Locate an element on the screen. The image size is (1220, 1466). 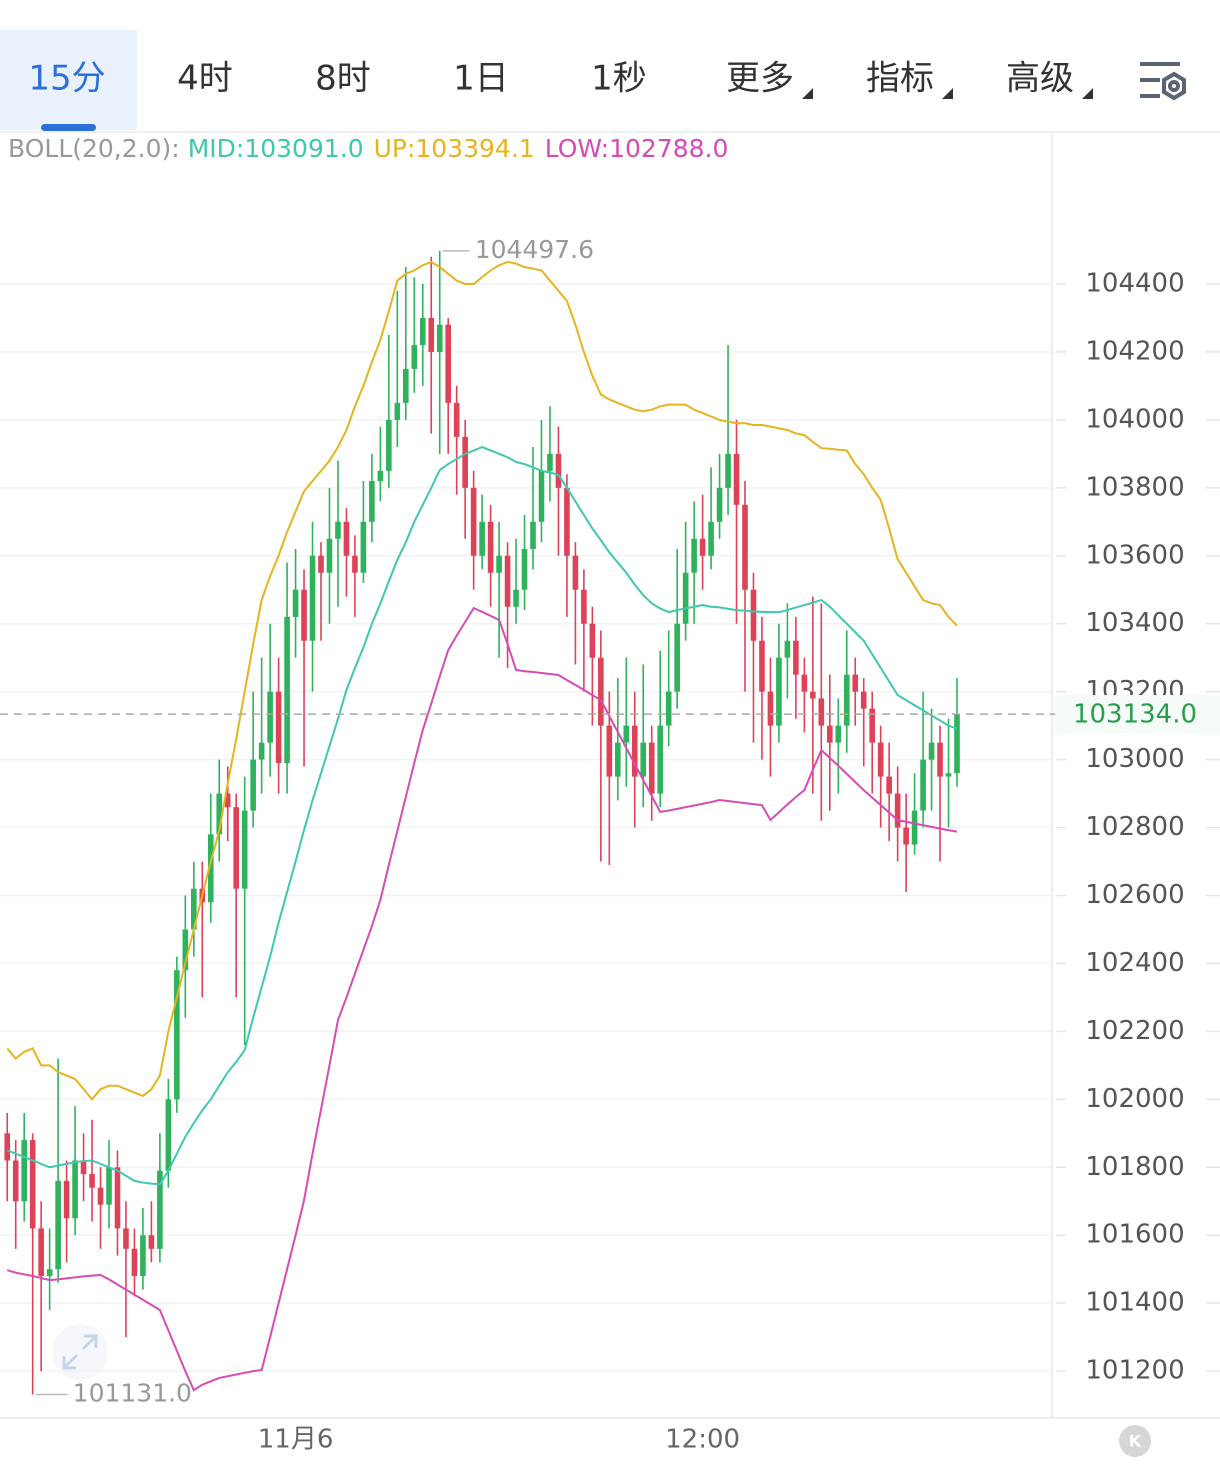
min-label: 101131.0 is located at coordinates (132, 1393).